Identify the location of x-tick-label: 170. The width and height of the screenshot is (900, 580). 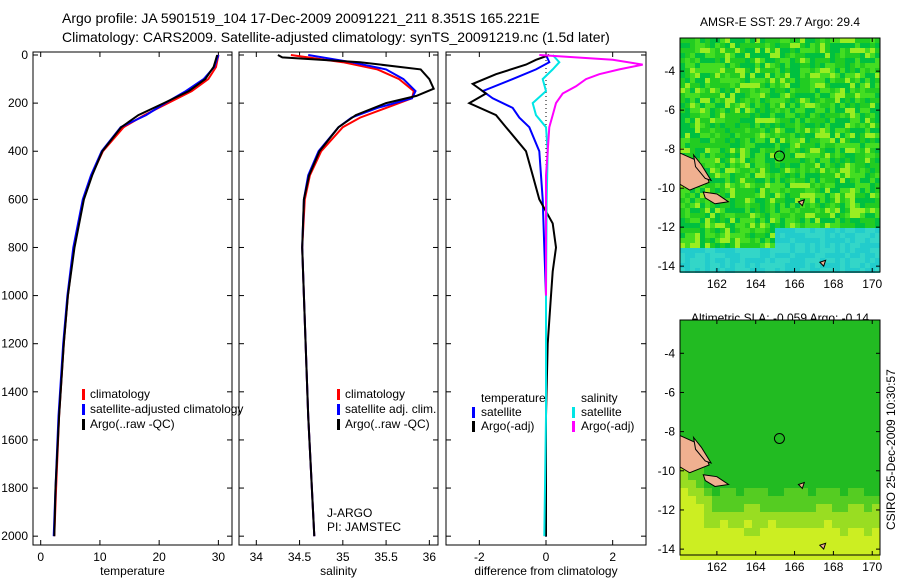
(872, 284).